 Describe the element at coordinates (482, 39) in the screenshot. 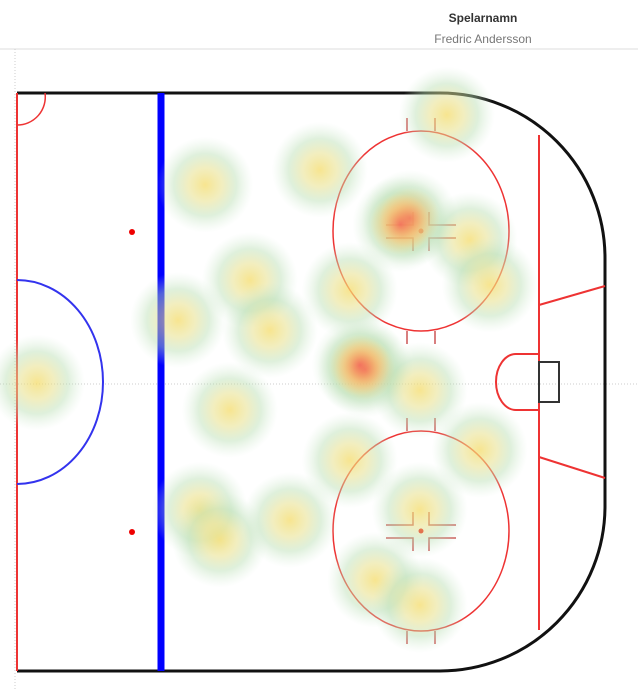

I see `subtitle: Fredric Andersson` at that location.